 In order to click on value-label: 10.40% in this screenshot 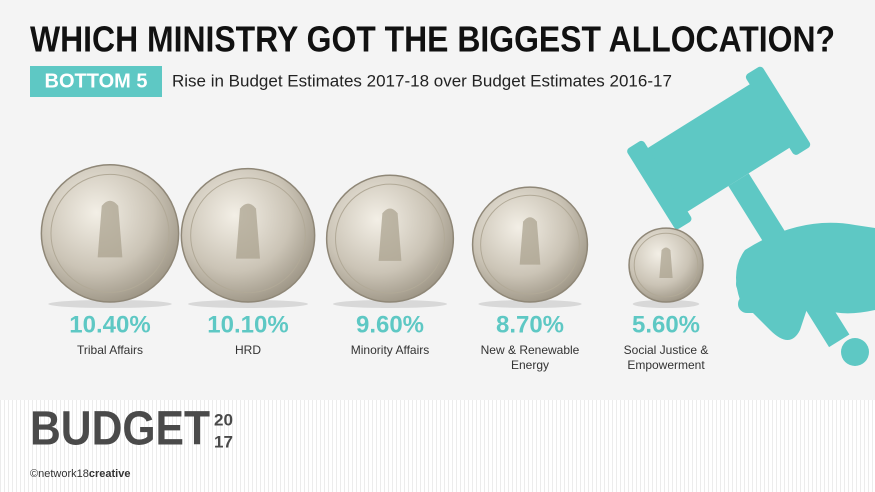, I will do `click(109, 324)`.